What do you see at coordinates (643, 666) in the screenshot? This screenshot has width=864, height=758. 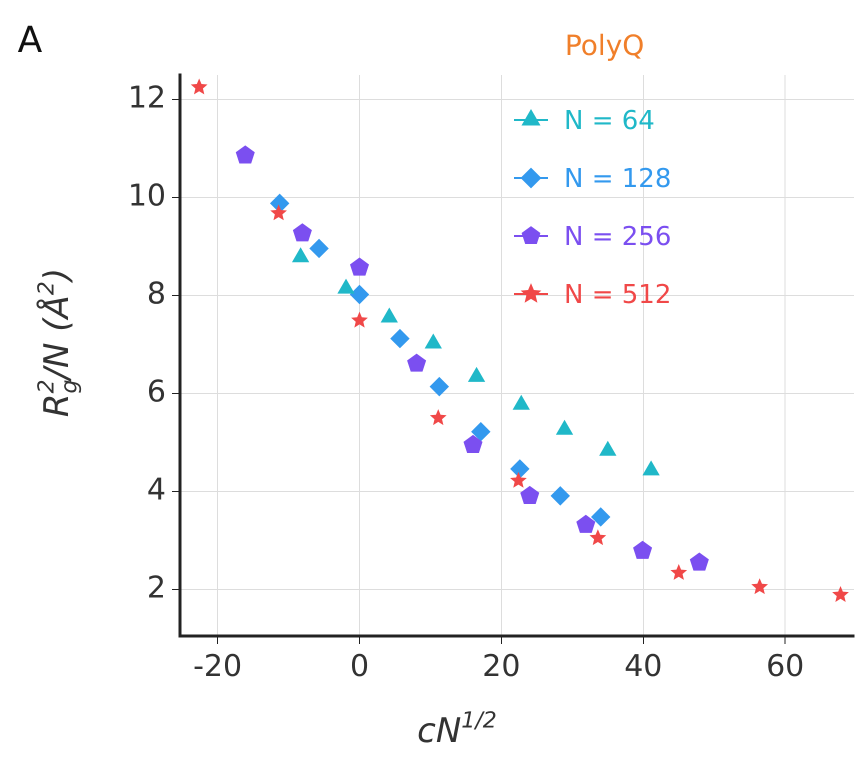 I see `x-tick-label: 40` at bounding box center [643, 666].